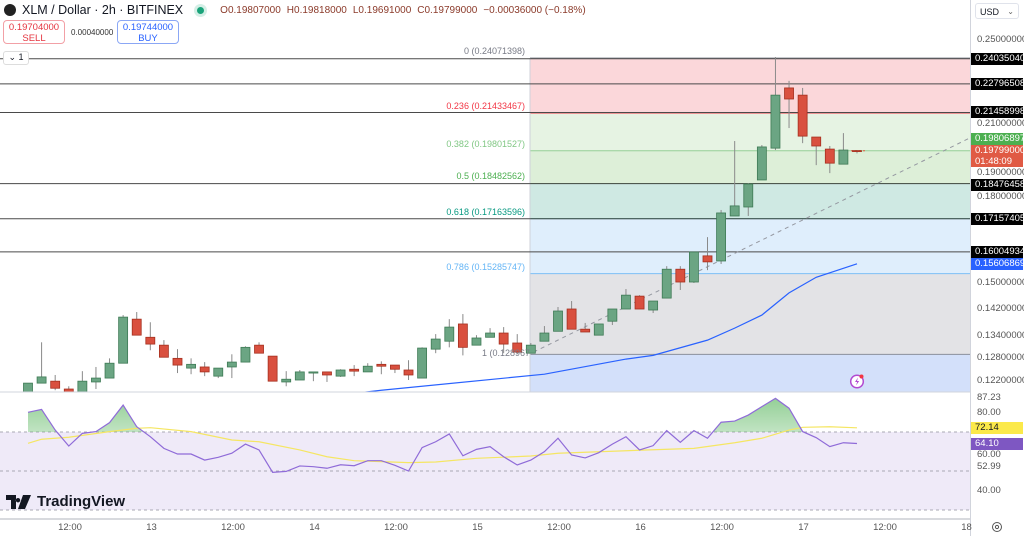 The width and height of the screenshot is (1024, 536). Describe the element at coordinates (65, 501) in the screenshot. I see `tradingview-logo: TradingView` at that location.